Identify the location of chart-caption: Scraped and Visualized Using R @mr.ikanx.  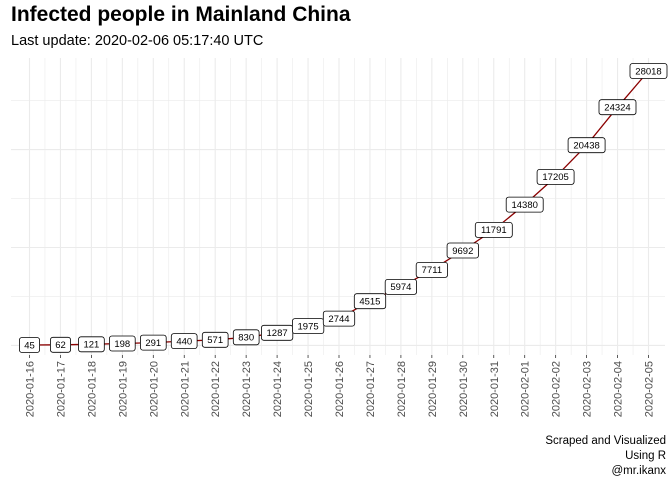
(605, 456).